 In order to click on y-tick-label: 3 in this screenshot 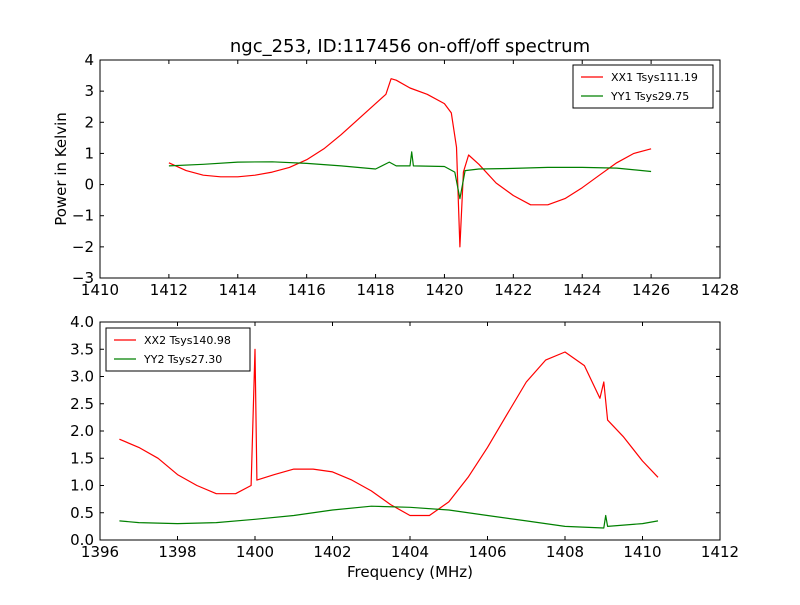, I will do `click(89, 91)`.